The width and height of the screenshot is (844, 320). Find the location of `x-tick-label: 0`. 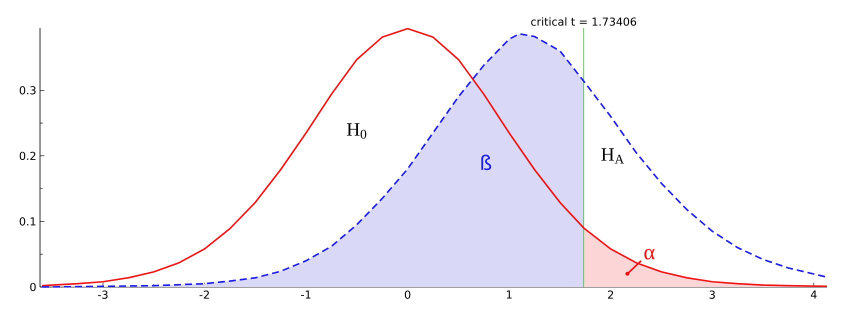

x-tick-label: 0 is located at coordinates (407, 294).